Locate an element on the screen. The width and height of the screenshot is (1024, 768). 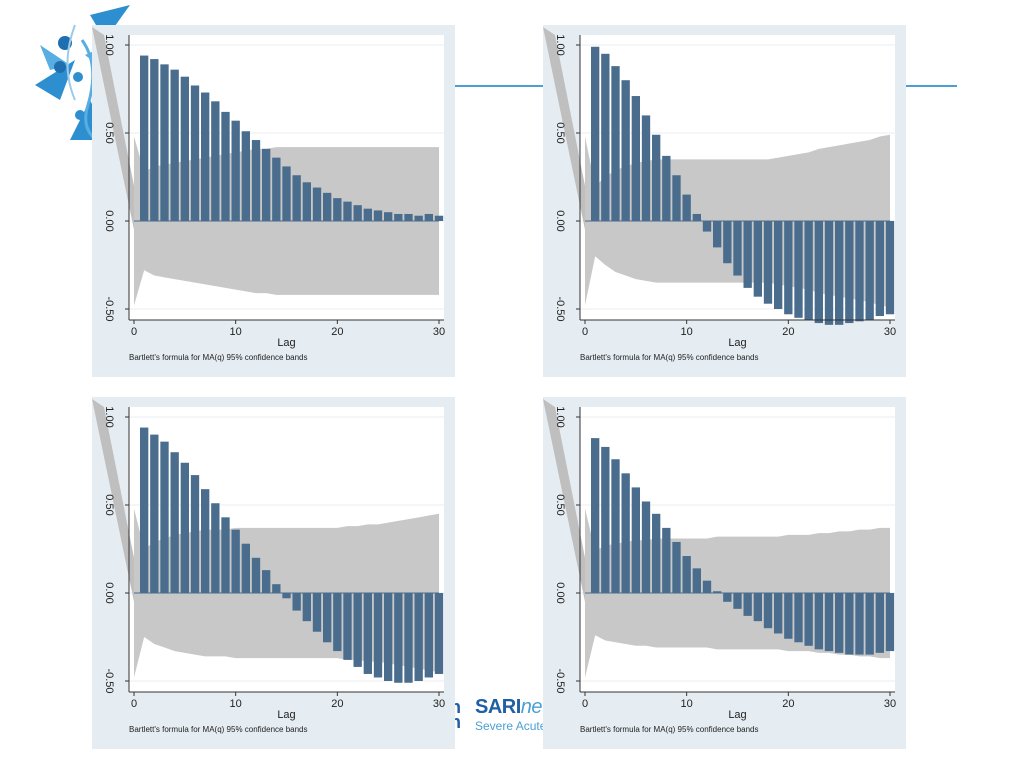
brand-partial-text-1: h is located at coordinates (455, 707).